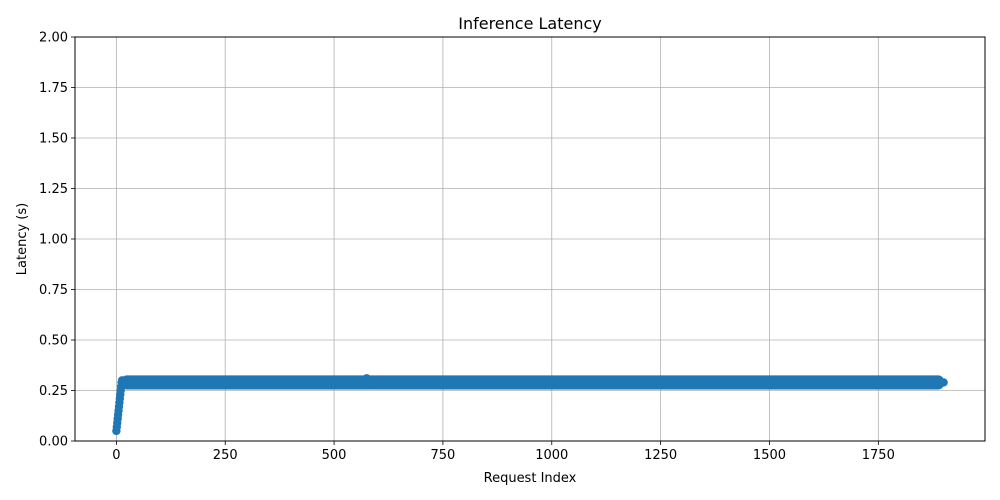 This screenshot has height=500, width=1000. What do you see at coordinates (116, 455) in the screenshot?
I see `x-tick-label: 0` at bounding box center [116, 455].